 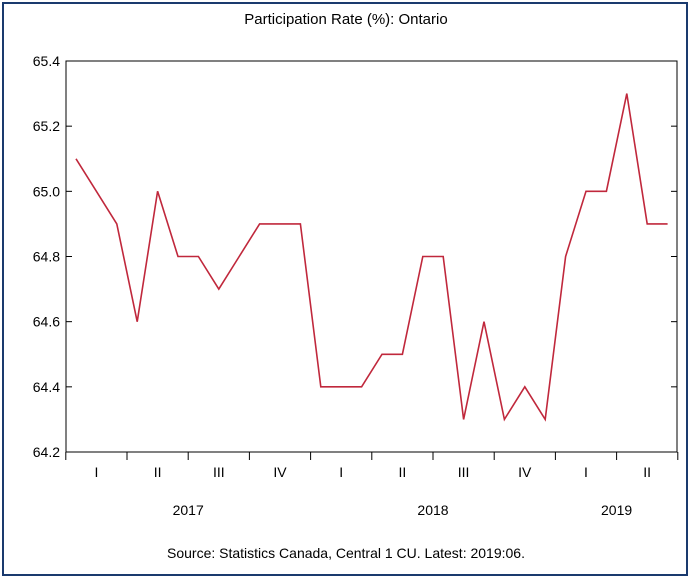 I want to click on y-tick-label: 64.6, so click(x=46, y=322).